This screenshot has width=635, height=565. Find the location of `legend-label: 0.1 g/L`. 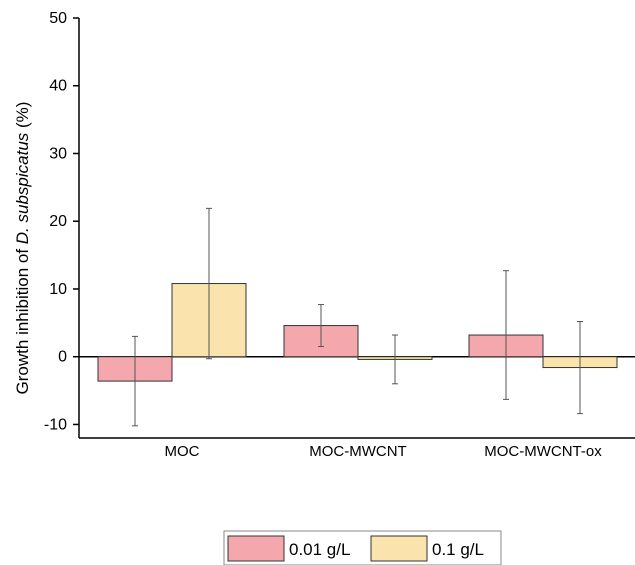

legend-label: 0.1 g/L is located at coordinates (458, 549).